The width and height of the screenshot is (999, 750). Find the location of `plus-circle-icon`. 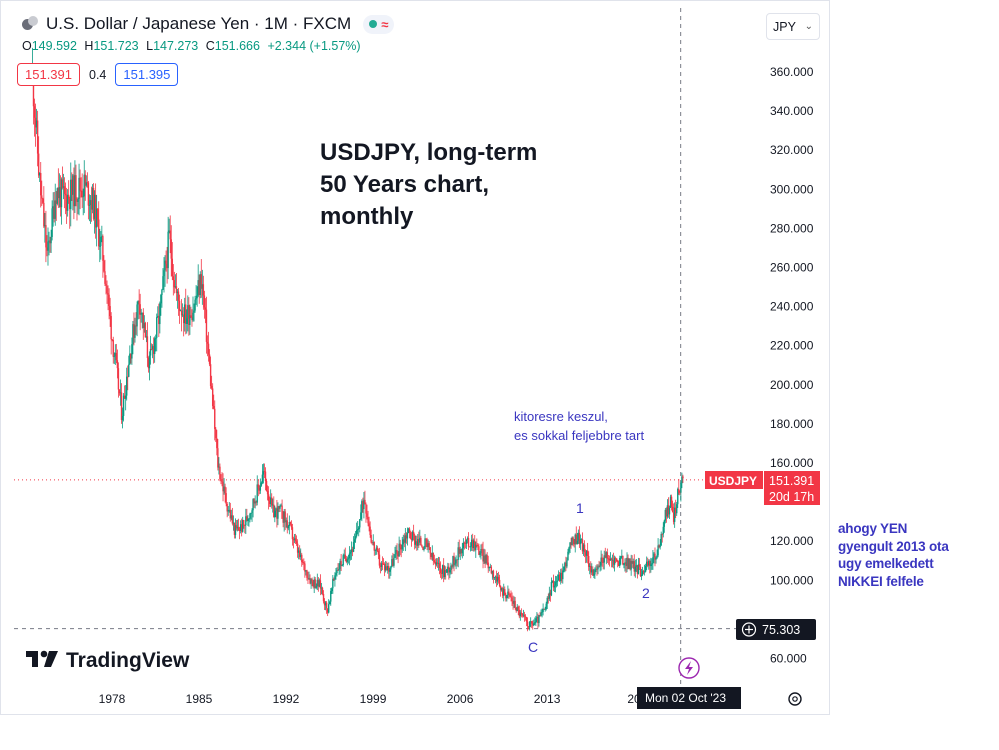

plus-circle-icon is located at coordinates (749, 629).